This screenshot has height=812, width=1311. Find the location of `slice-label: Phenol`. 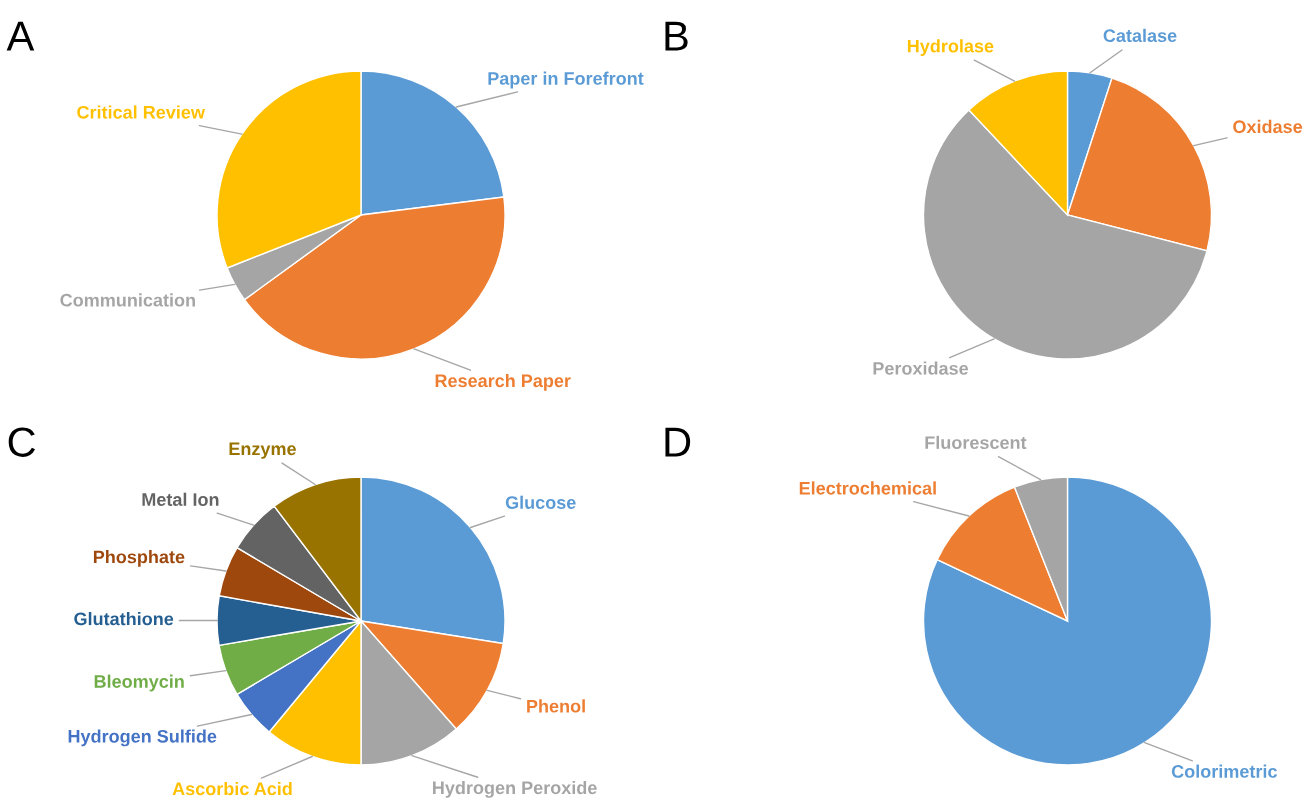

slice-label: Phenol is located at coordinates (556, 706).